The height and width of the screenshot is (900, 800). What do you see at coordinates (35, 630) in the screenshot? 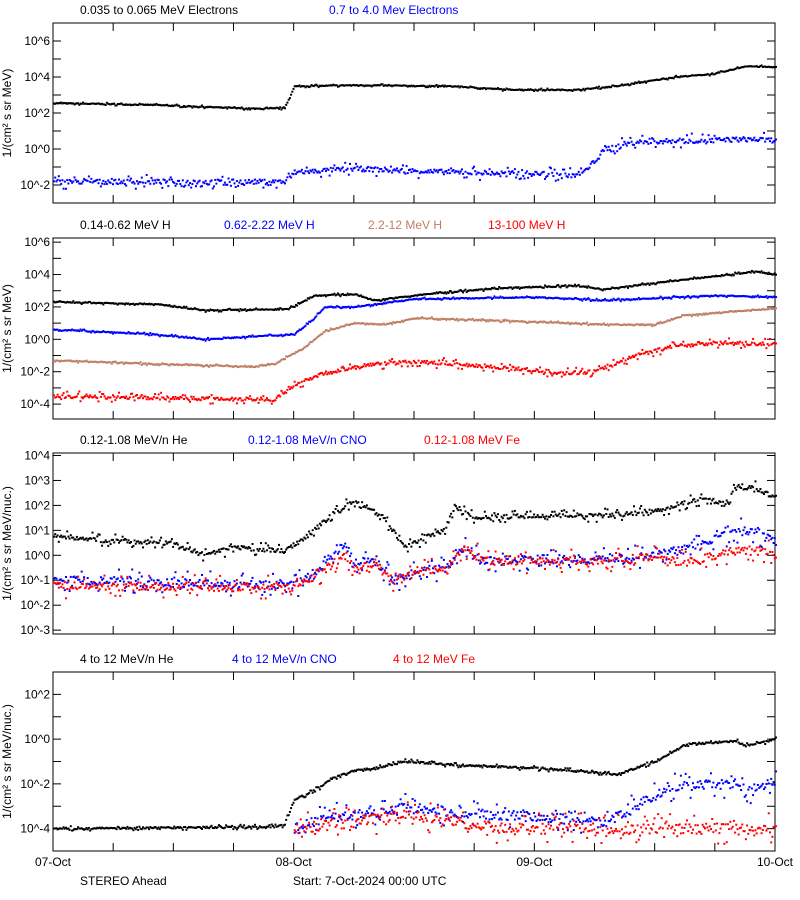
I see `y-tick-label: 10^-3` at bounding box center [35, 630].